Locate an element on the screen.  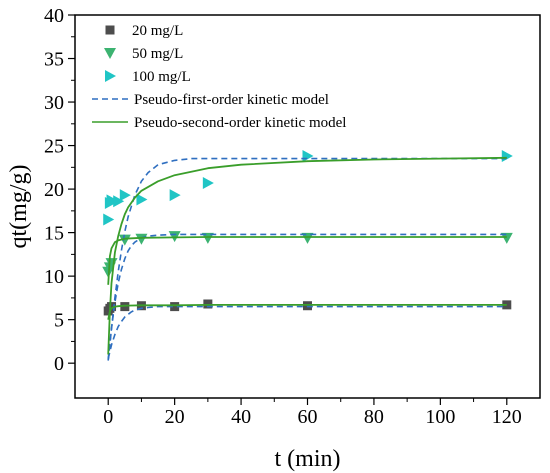
legend-label: 100 mg/L is located at coordinates (161, 77).